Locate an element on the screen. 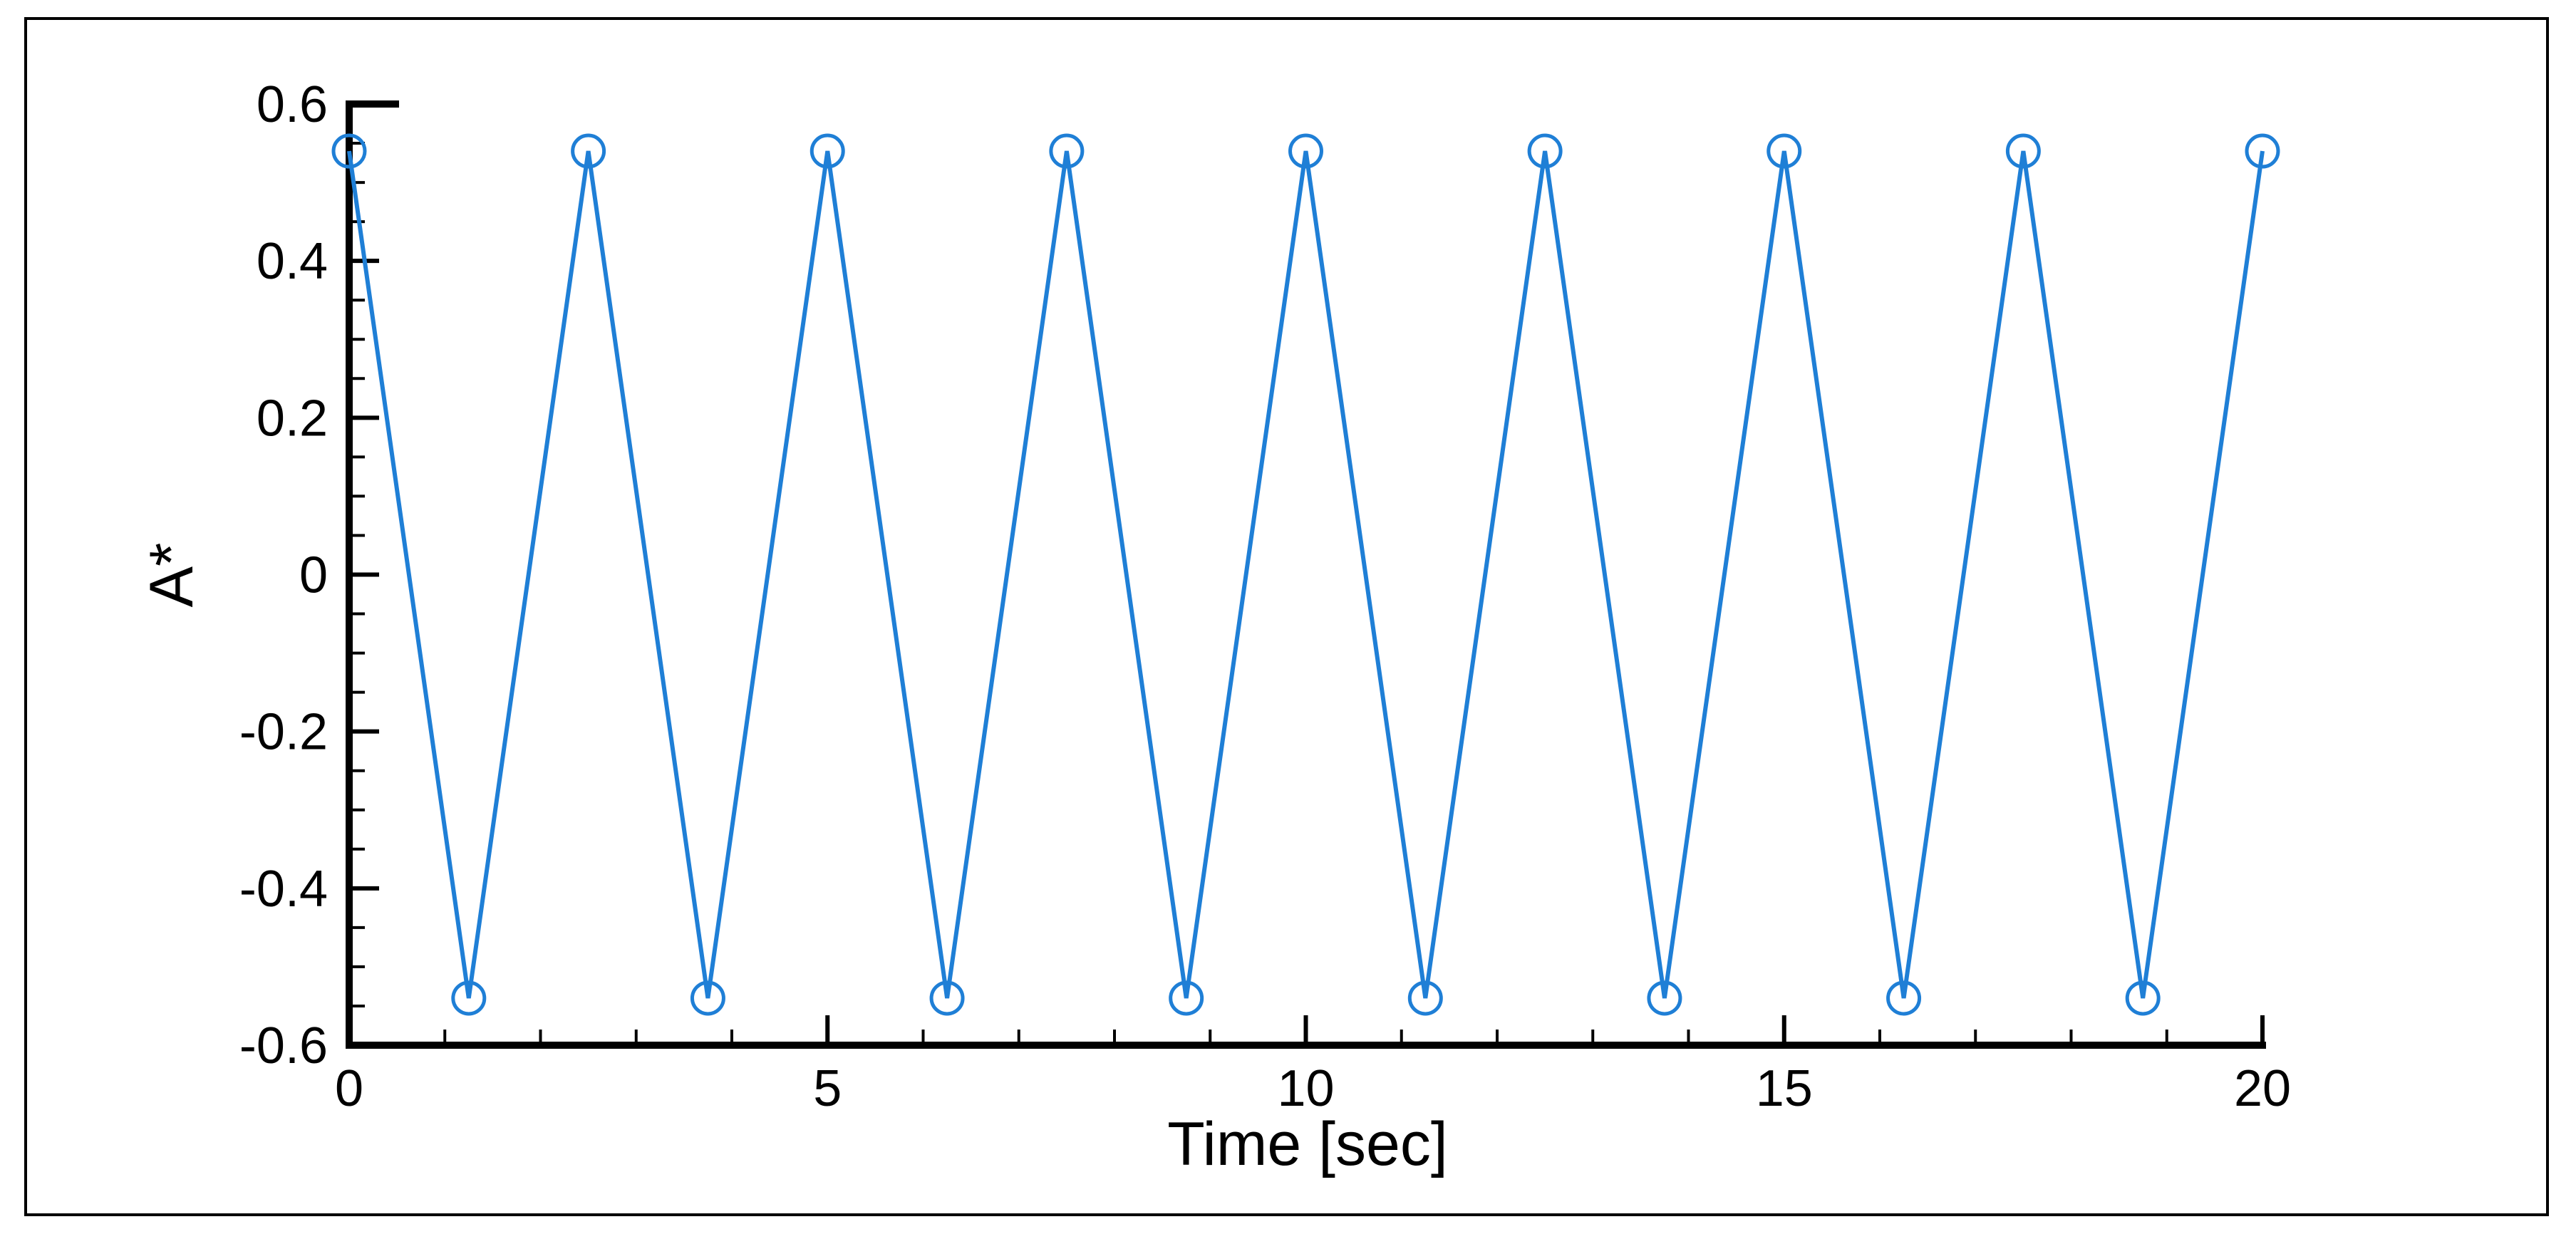  x-tick-label: 15 is located at coordinates (1784, 1088).